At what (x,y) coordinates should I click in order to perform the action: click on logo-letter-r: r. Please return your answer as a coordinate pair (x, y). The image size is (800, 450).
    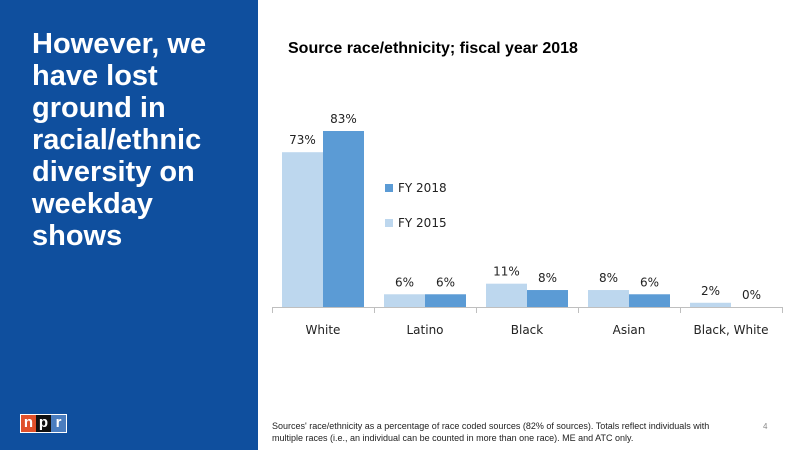
    Looking at the image, I should click on (58, 423).